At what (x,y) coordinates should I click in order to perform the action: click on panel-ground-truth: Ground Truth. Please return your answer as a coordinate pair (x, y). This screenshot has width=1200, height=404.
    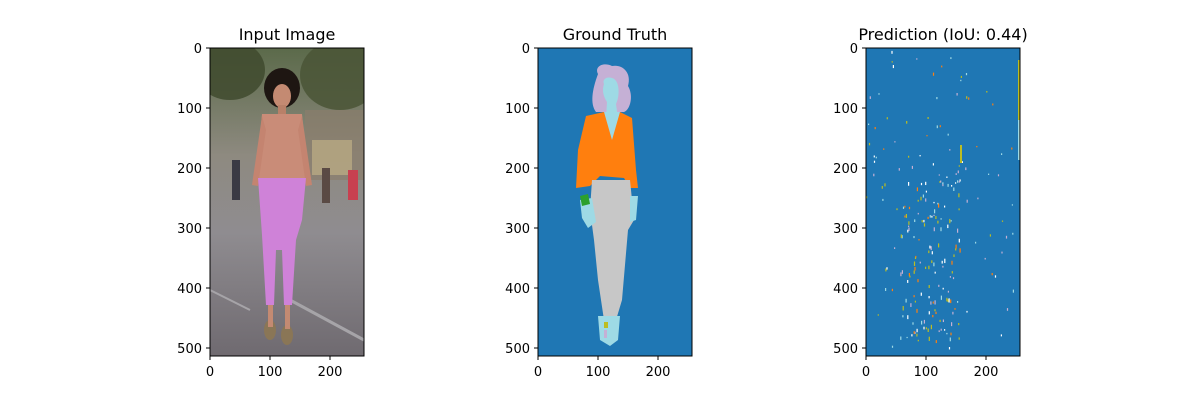
    Looking at the image, I should click on (599, 202).